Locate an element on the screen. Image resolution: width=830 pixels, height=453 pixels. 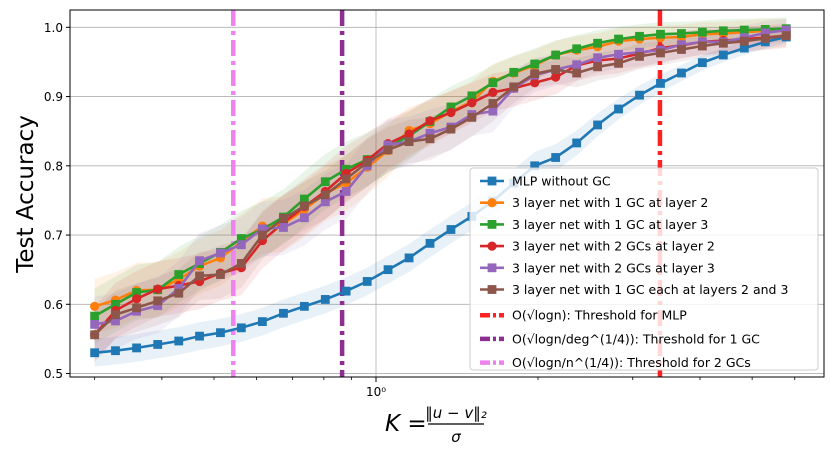
legend-label: O(√logn): Threshold for MLP is located at coordinates (599, 315).